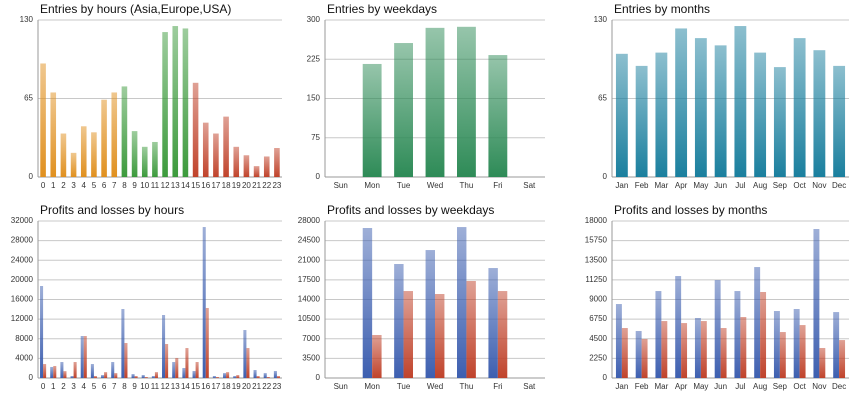 The height and width of the screenshot is (400, 860). I want to click on x-tick-label: Fri, so click(498, 185).